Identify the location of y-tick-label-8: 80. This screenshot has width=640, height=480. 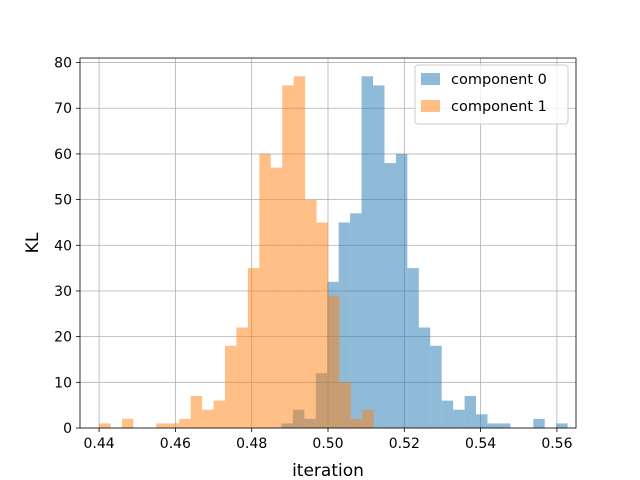
(63, 64).